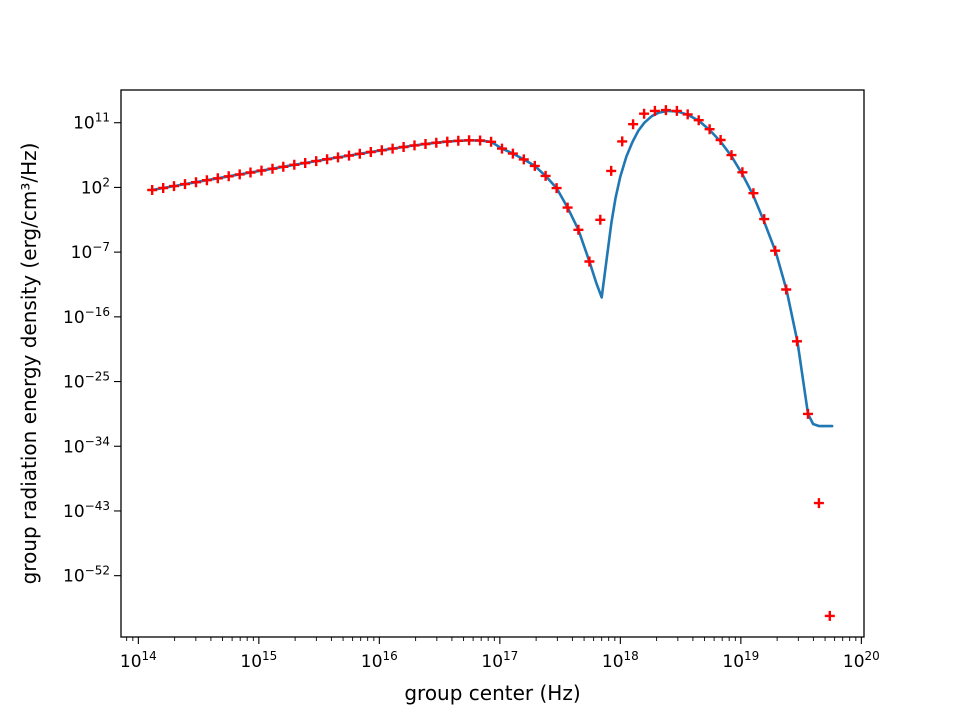 This screenshot has height=720, width=960. What do you see at coordinates (86, 575) in the screenshot?
I see `y-tick-label: 10⁻⁵²` at bounding box center [86, 575].